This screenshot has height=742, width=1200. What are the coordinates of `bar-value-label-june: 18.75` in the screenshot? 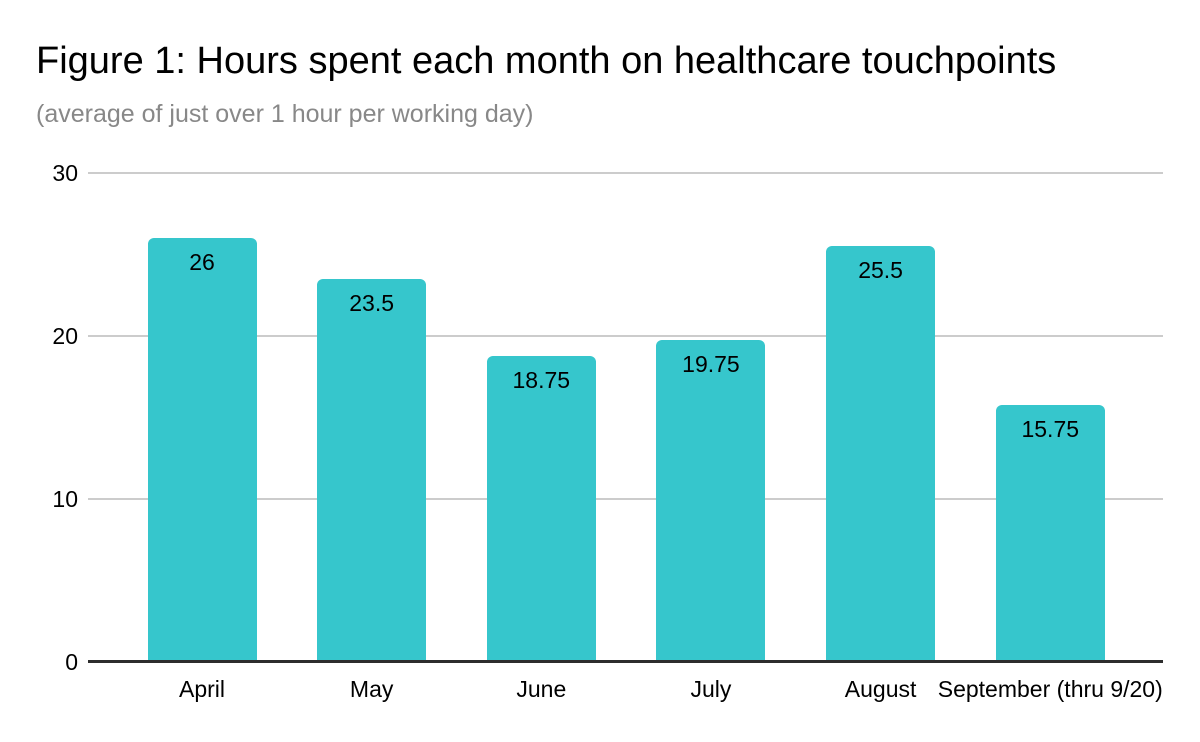 It's located at (541, 380).